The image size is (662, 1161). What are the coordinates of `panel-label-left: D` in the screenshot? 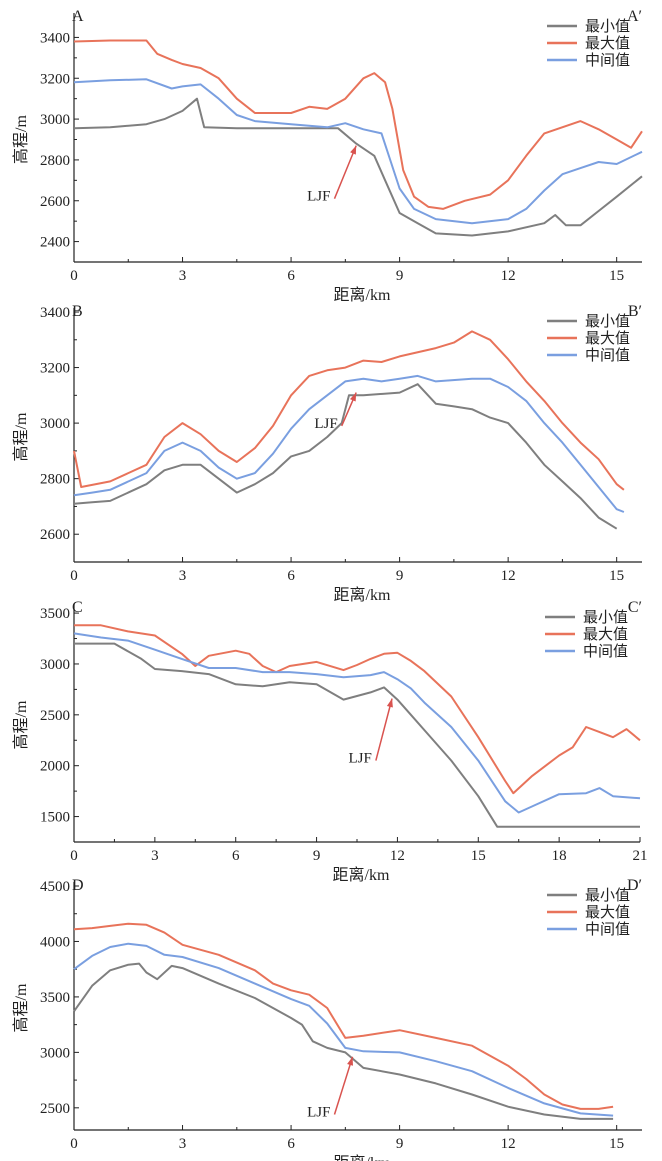 It's located at (78, 885).